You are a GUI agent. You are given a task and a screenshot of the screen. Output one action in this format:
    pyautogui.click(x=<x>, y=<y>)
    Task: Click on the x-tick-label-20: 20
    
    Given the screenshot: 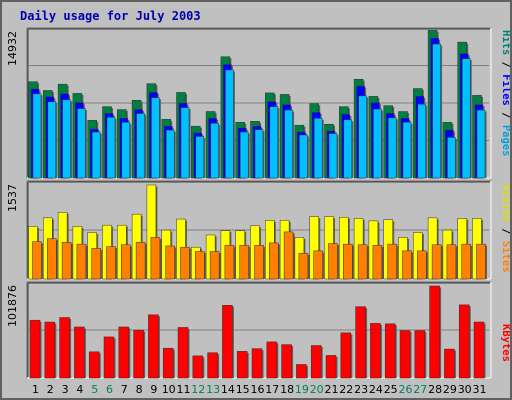 What is the action you would take?
    pyautogui.click(x=317, y=389)
    